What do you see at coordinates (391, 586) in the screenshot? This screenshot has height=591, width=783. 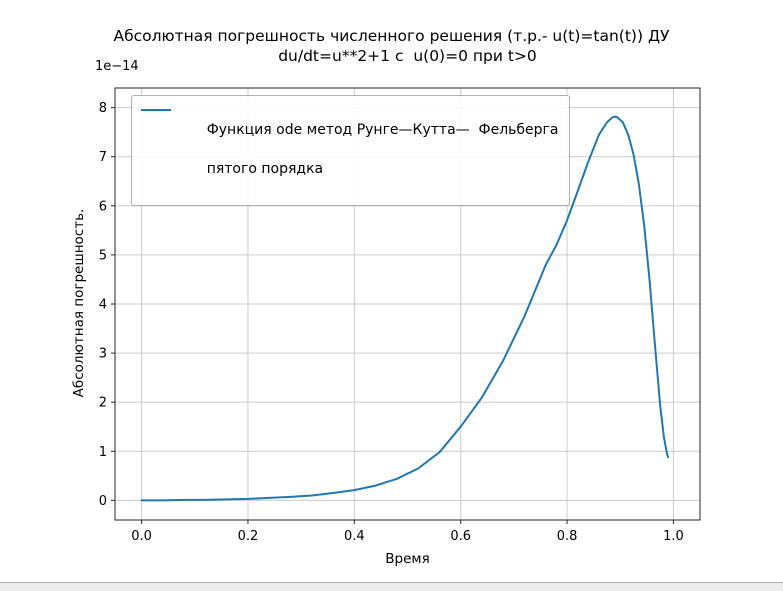 I see `window-bottom-edge` at bounding box center [391, 586].